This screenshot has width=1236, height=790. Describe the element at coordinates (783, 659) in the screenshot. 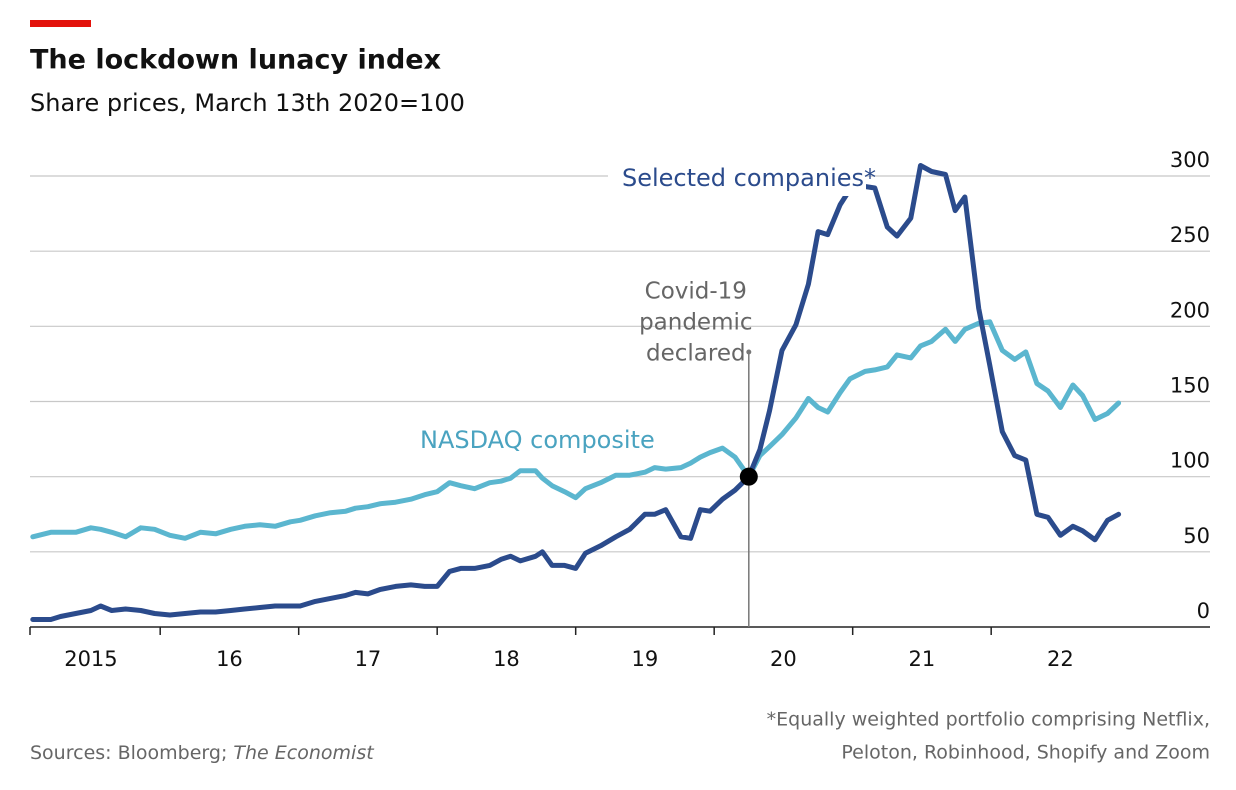

I see `x-tick-label: 20` at that location.